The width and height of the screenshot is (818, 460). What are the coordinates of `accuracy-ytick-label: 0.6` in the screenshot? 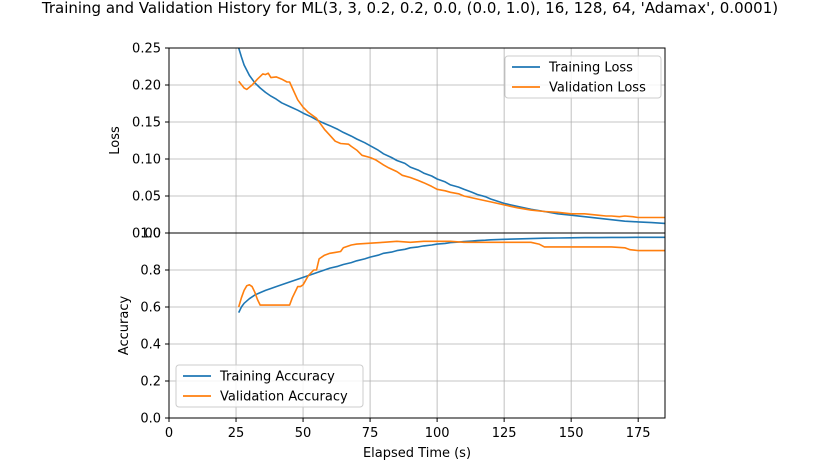 It's located at (150, 308).